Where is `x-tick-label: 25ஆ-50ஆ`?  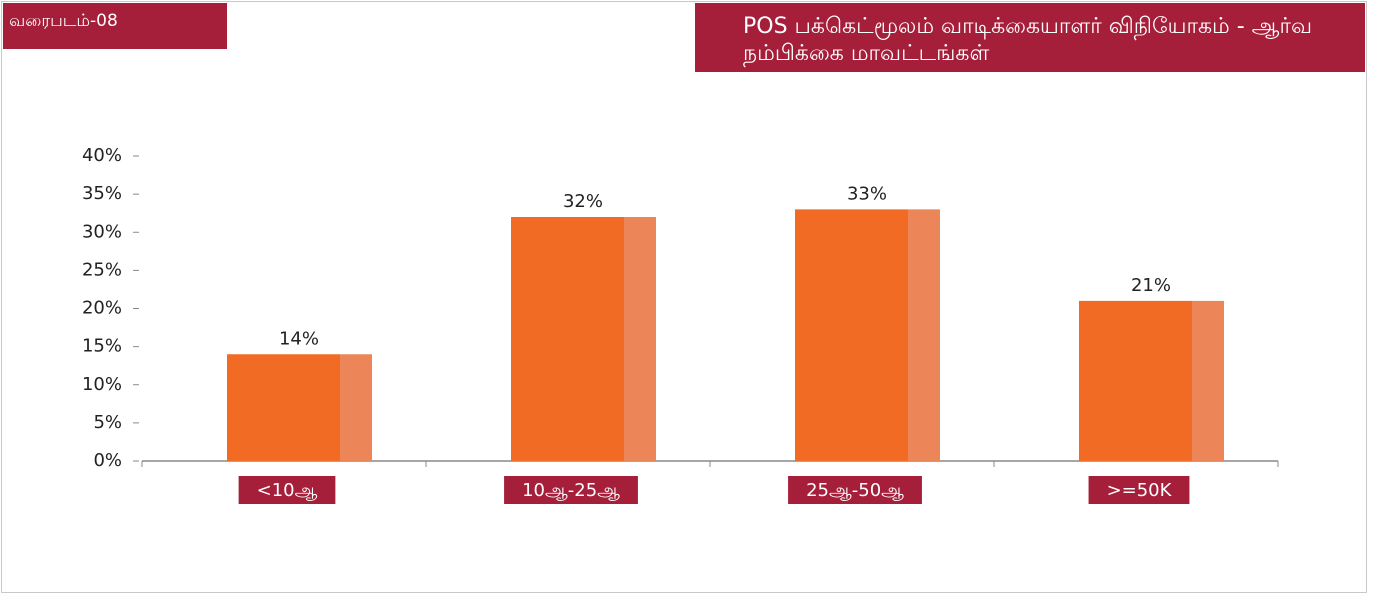
x-tick-label: 25ஆ-50ஆ is located at coordinates (855, 490).